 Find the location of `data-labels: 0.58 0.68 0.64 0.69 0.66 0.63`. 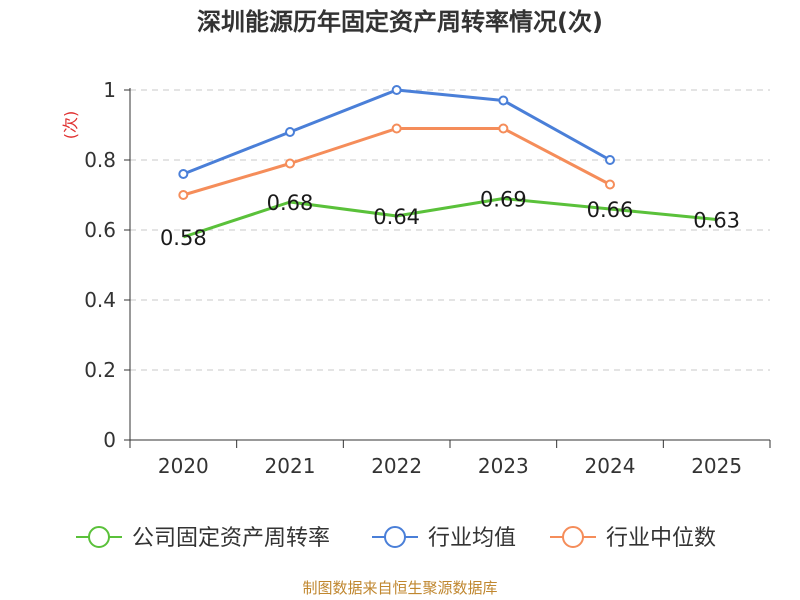

data-labels: 0.58 0.68 0.64 0.69 0.66 0.63 is located at coordinates (450, 219).